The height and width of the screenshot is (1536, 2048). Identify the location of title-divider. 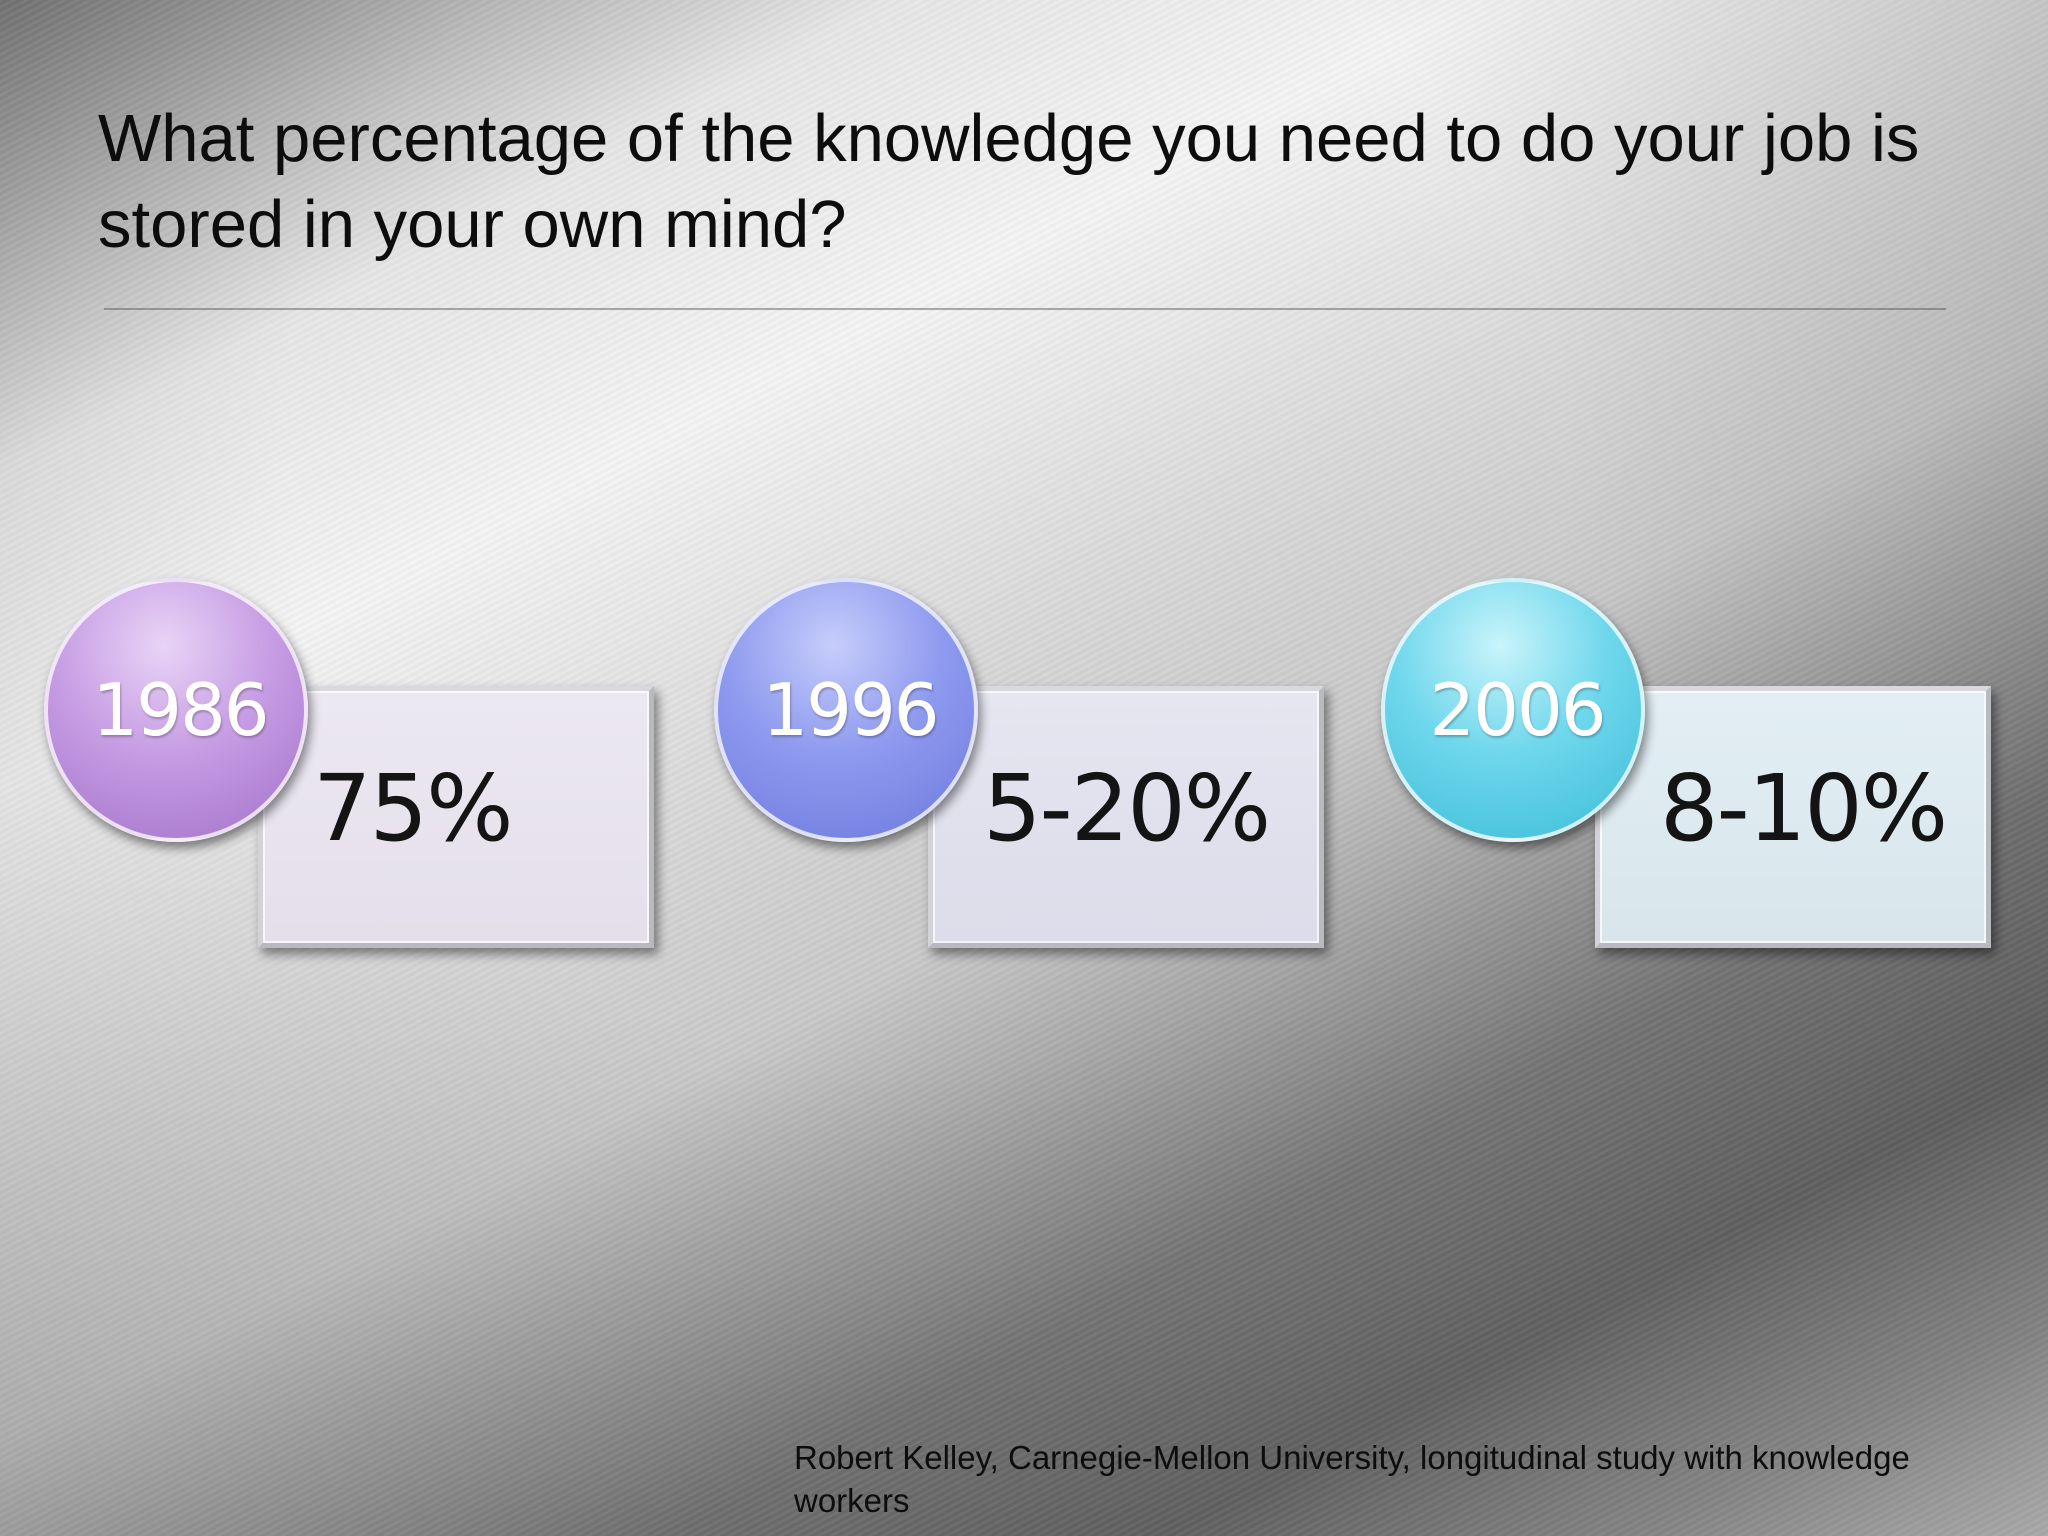
(1025, 309).